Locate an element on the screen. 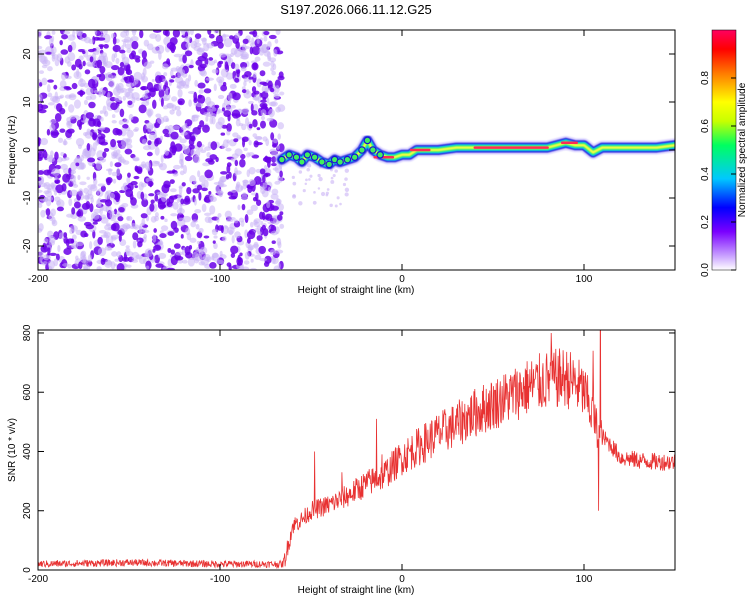 This screenshot has width=750, height=600. spectrogram-ridge is located at coordinates (474, 152).